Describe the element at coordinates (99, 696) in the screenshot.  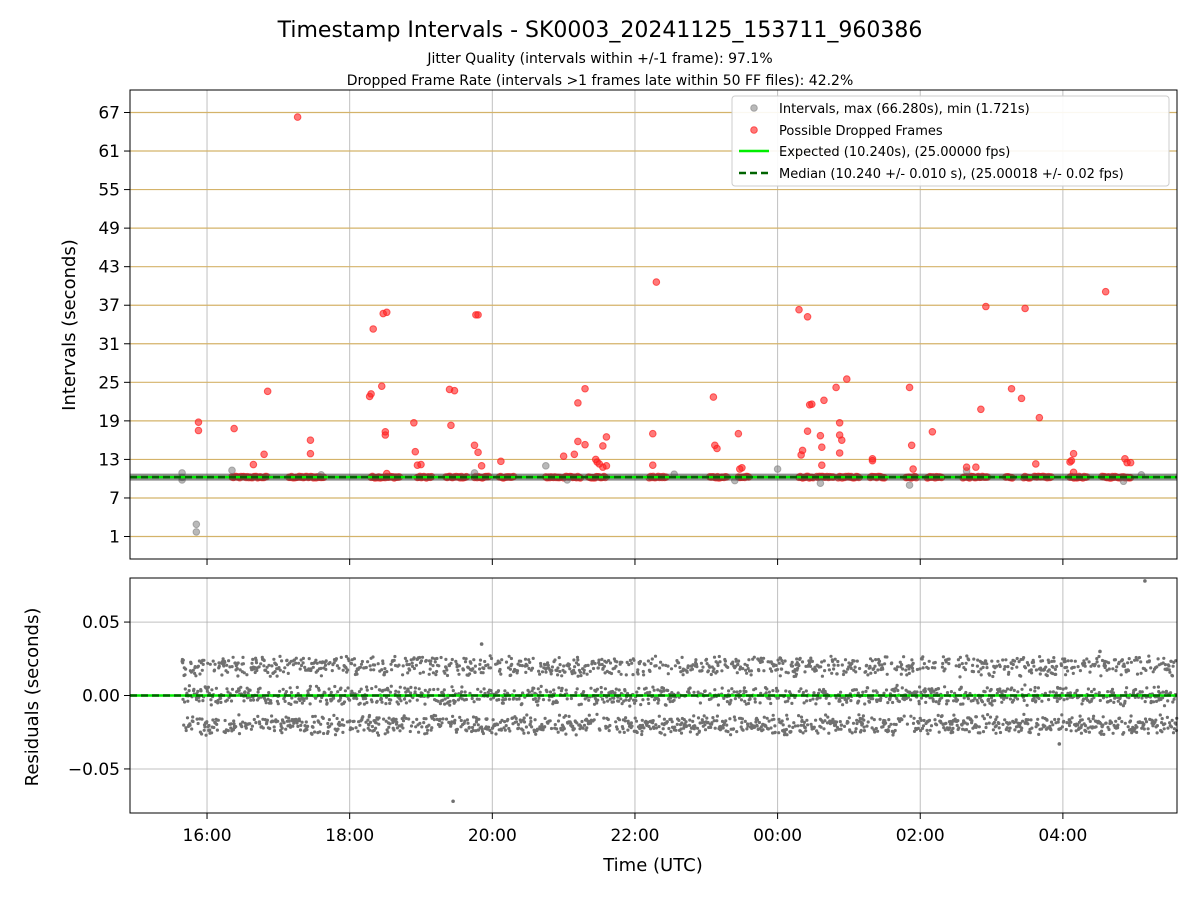
I see `residuals-y-ticks: 0.050.00−0.05` at that location.